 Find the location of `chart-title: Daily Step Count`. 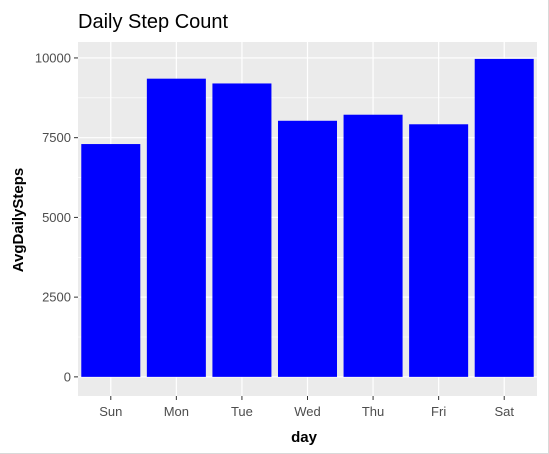

chart-title: Daily Step Count is located at coordinates (153, 22).